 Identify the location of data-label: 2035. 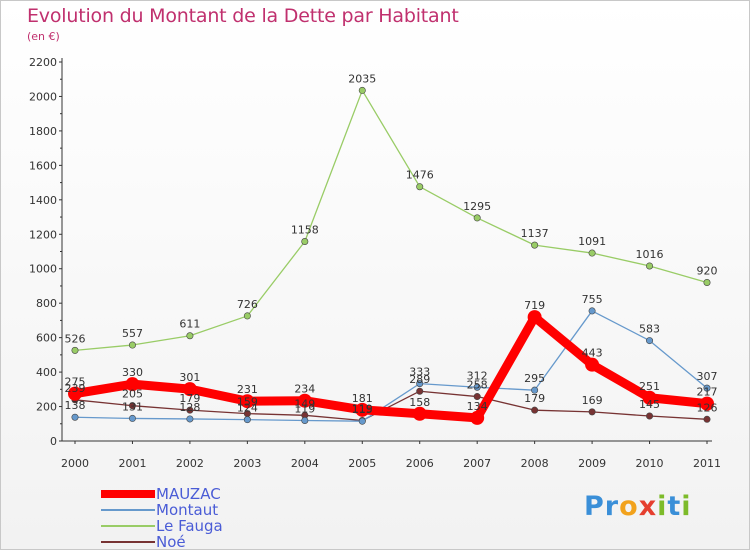
(362, 78).